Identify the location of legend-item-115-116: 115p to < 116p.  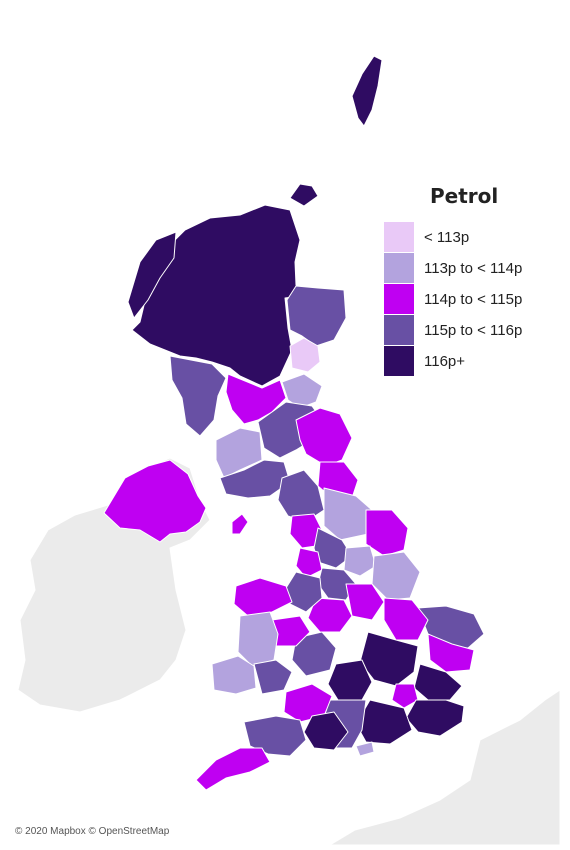
(469, 330).